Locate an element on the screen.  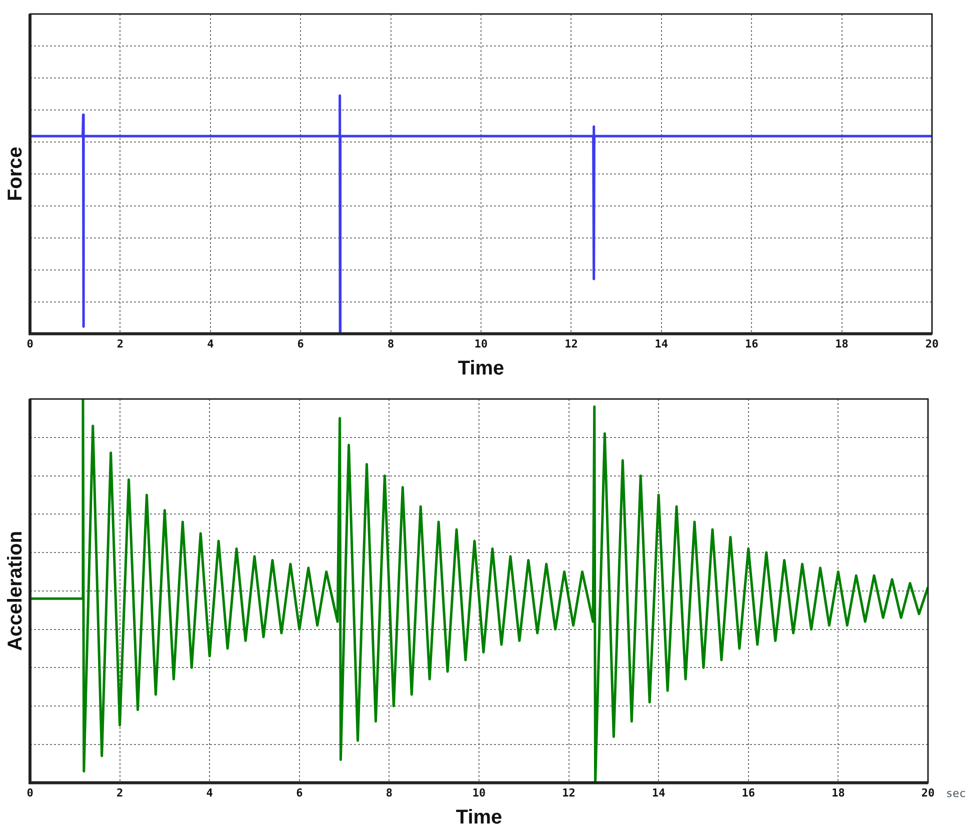
y-axis-title: Force is located at coordinates (15, 174).